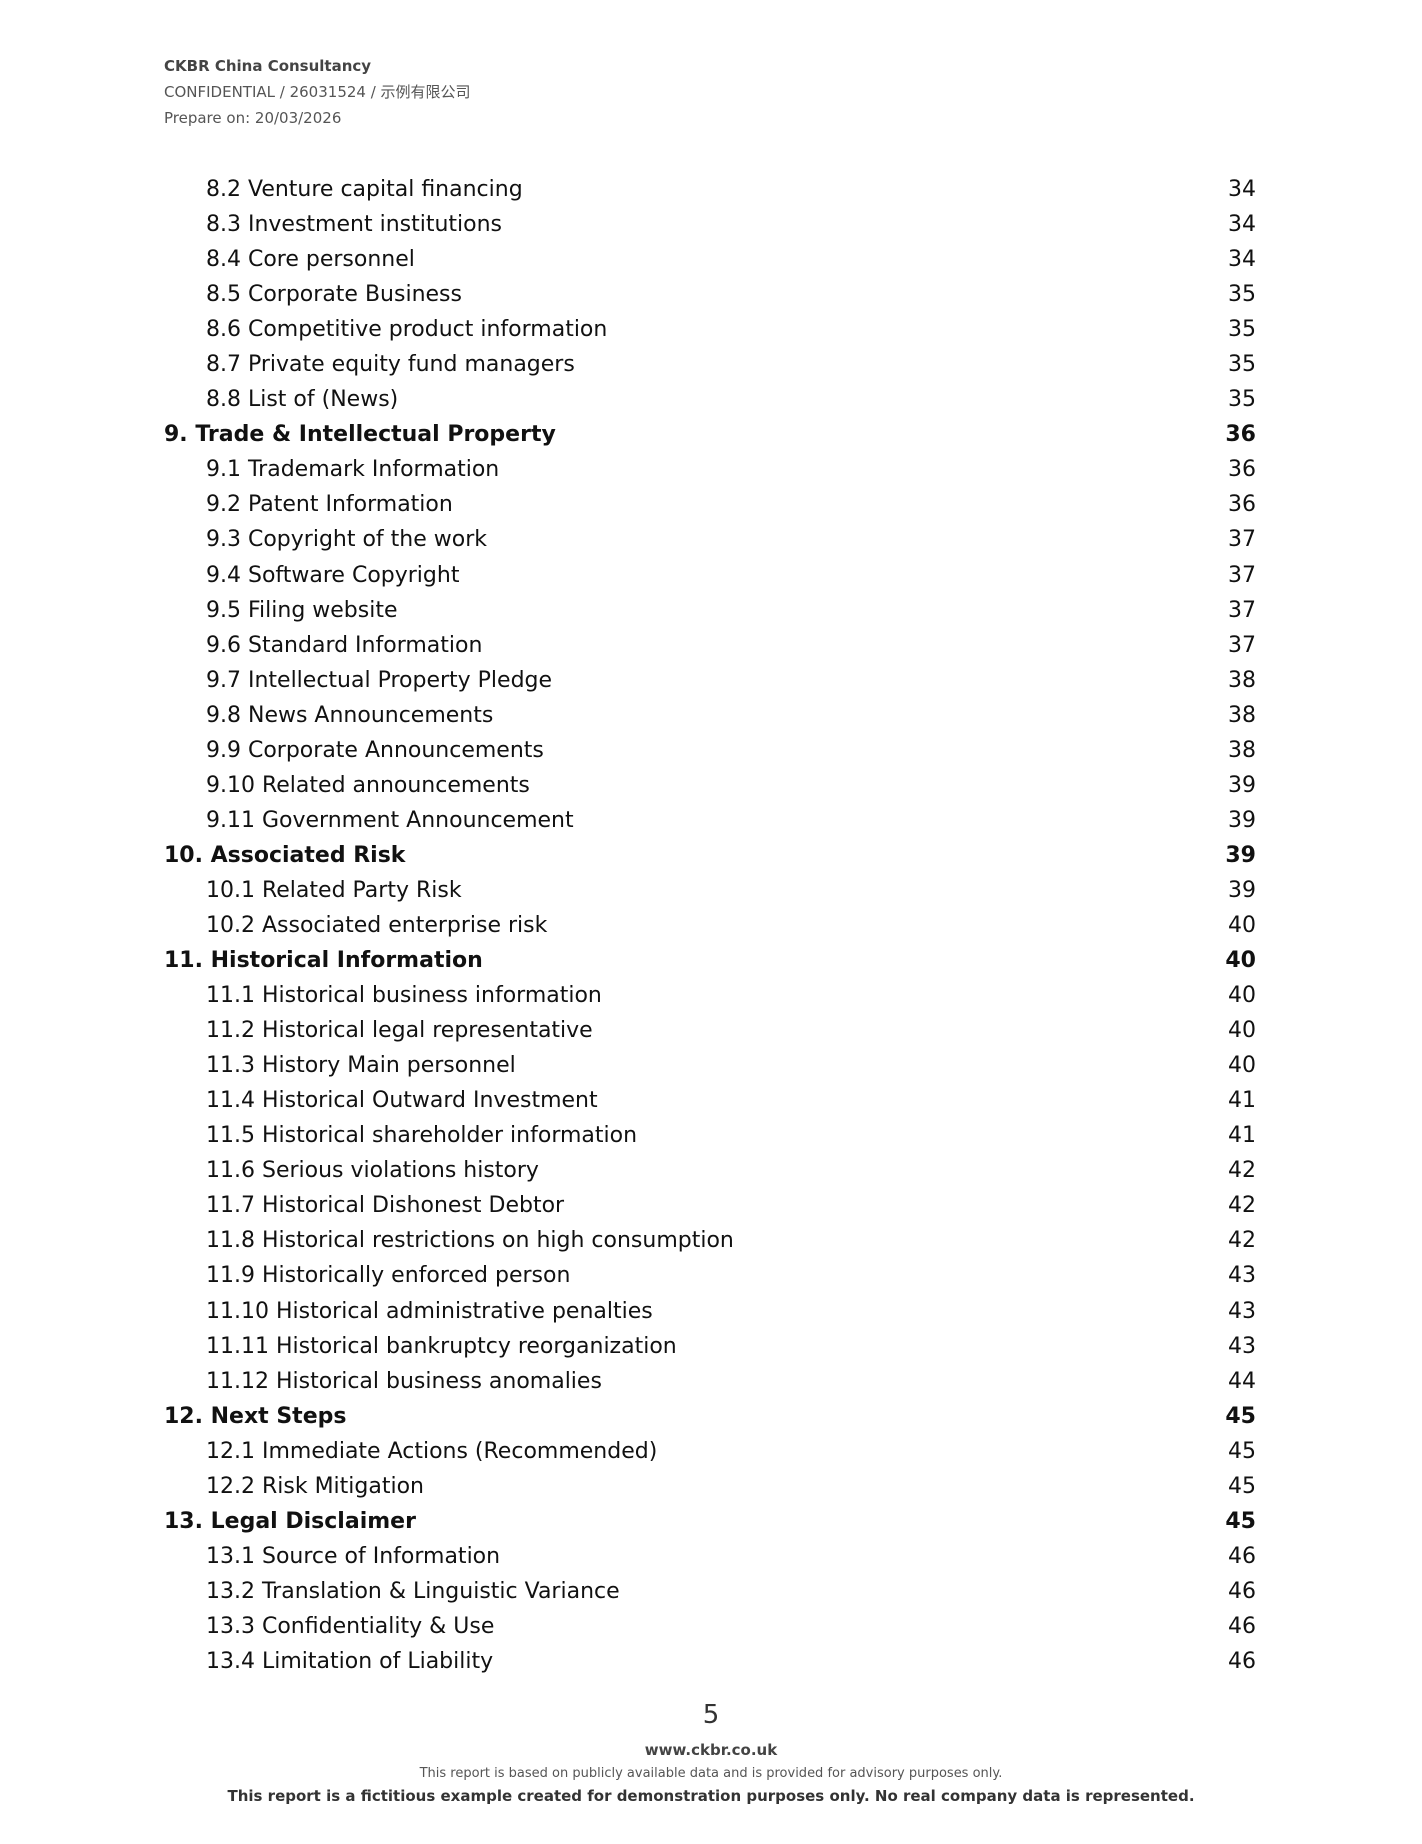  Describe the element at coordinates (710, 224) in the screenshot. I see `toc-entry: 8.3 Investment institutions 34` at that location.